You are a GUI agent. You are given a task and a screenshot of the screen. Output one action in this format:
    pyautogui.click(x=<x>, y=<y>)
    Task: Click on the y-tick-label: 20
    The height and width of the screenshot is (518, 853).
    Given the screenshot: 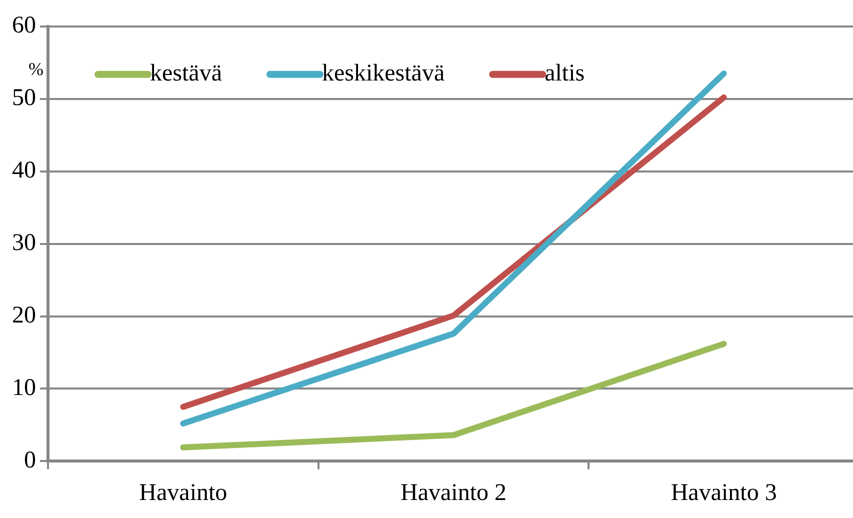 What is the action you would take?
    pyautogui.click(x=24, y=315)
    